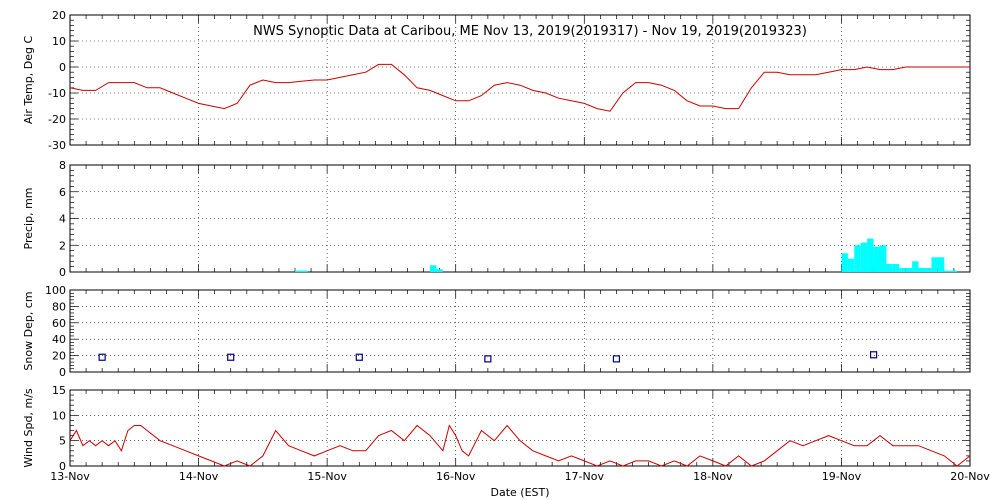  Describe the element at coordinates (28, 219) in the screenshot. I see `y-axis-label: Precip, mm` at that location.